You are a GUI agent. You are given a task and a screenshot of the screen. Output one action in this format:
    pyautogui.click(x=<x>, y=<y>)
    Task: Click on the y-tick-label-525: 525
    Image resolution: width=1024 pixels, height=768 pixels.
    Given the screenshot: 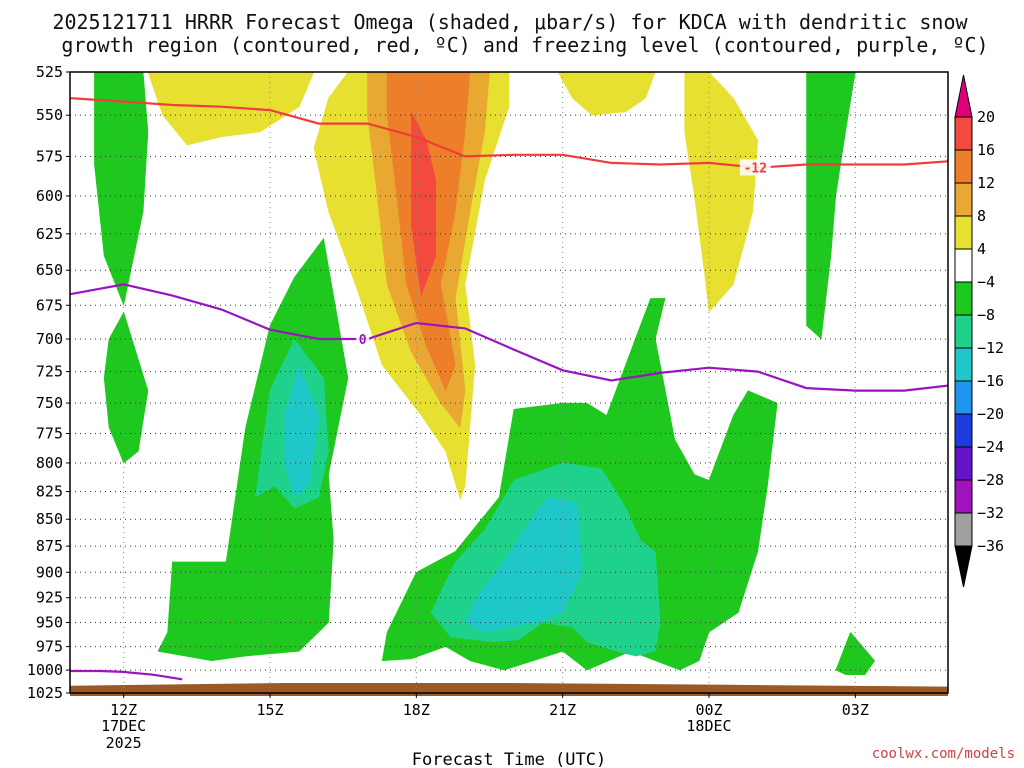 What is the action you would take?
    pyautogui.click(x=49, y=72)
    